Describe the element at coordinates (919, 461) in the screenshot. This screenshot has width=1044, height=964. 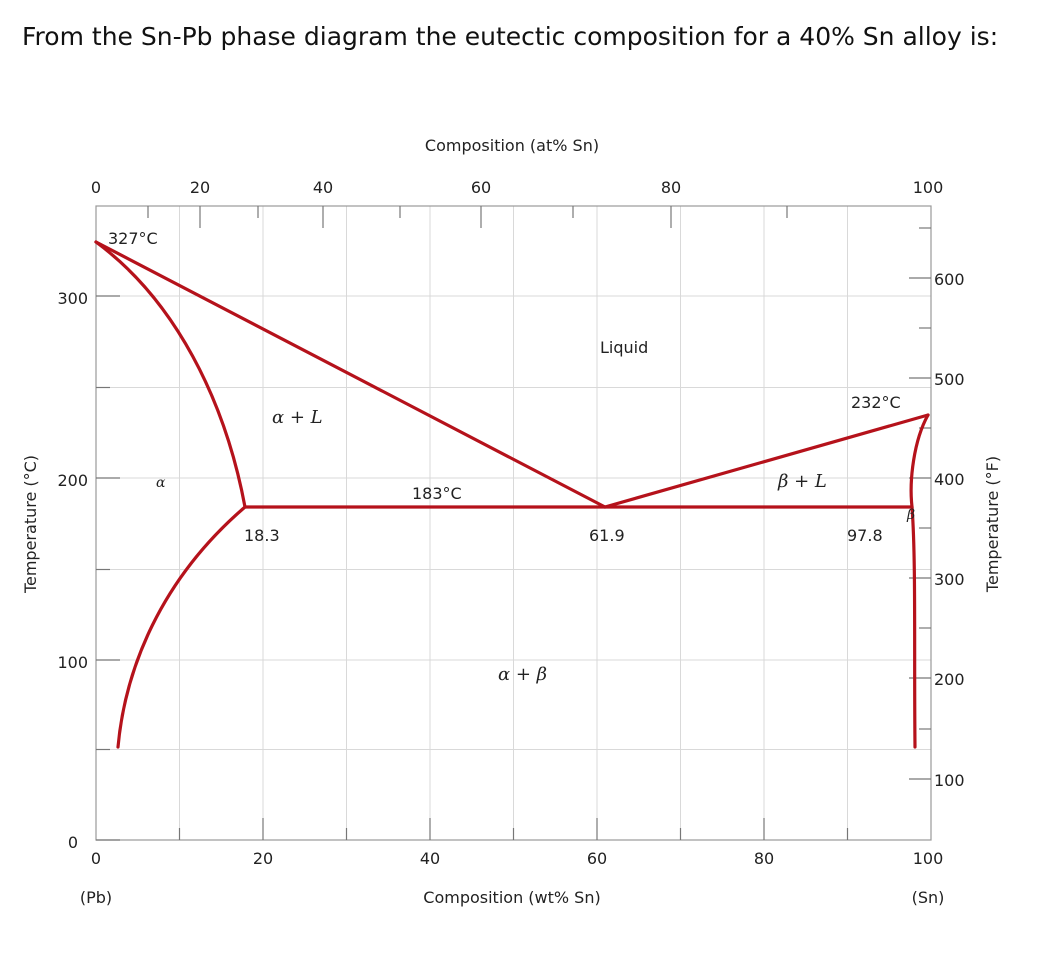
I see `solidus-right` at that location.